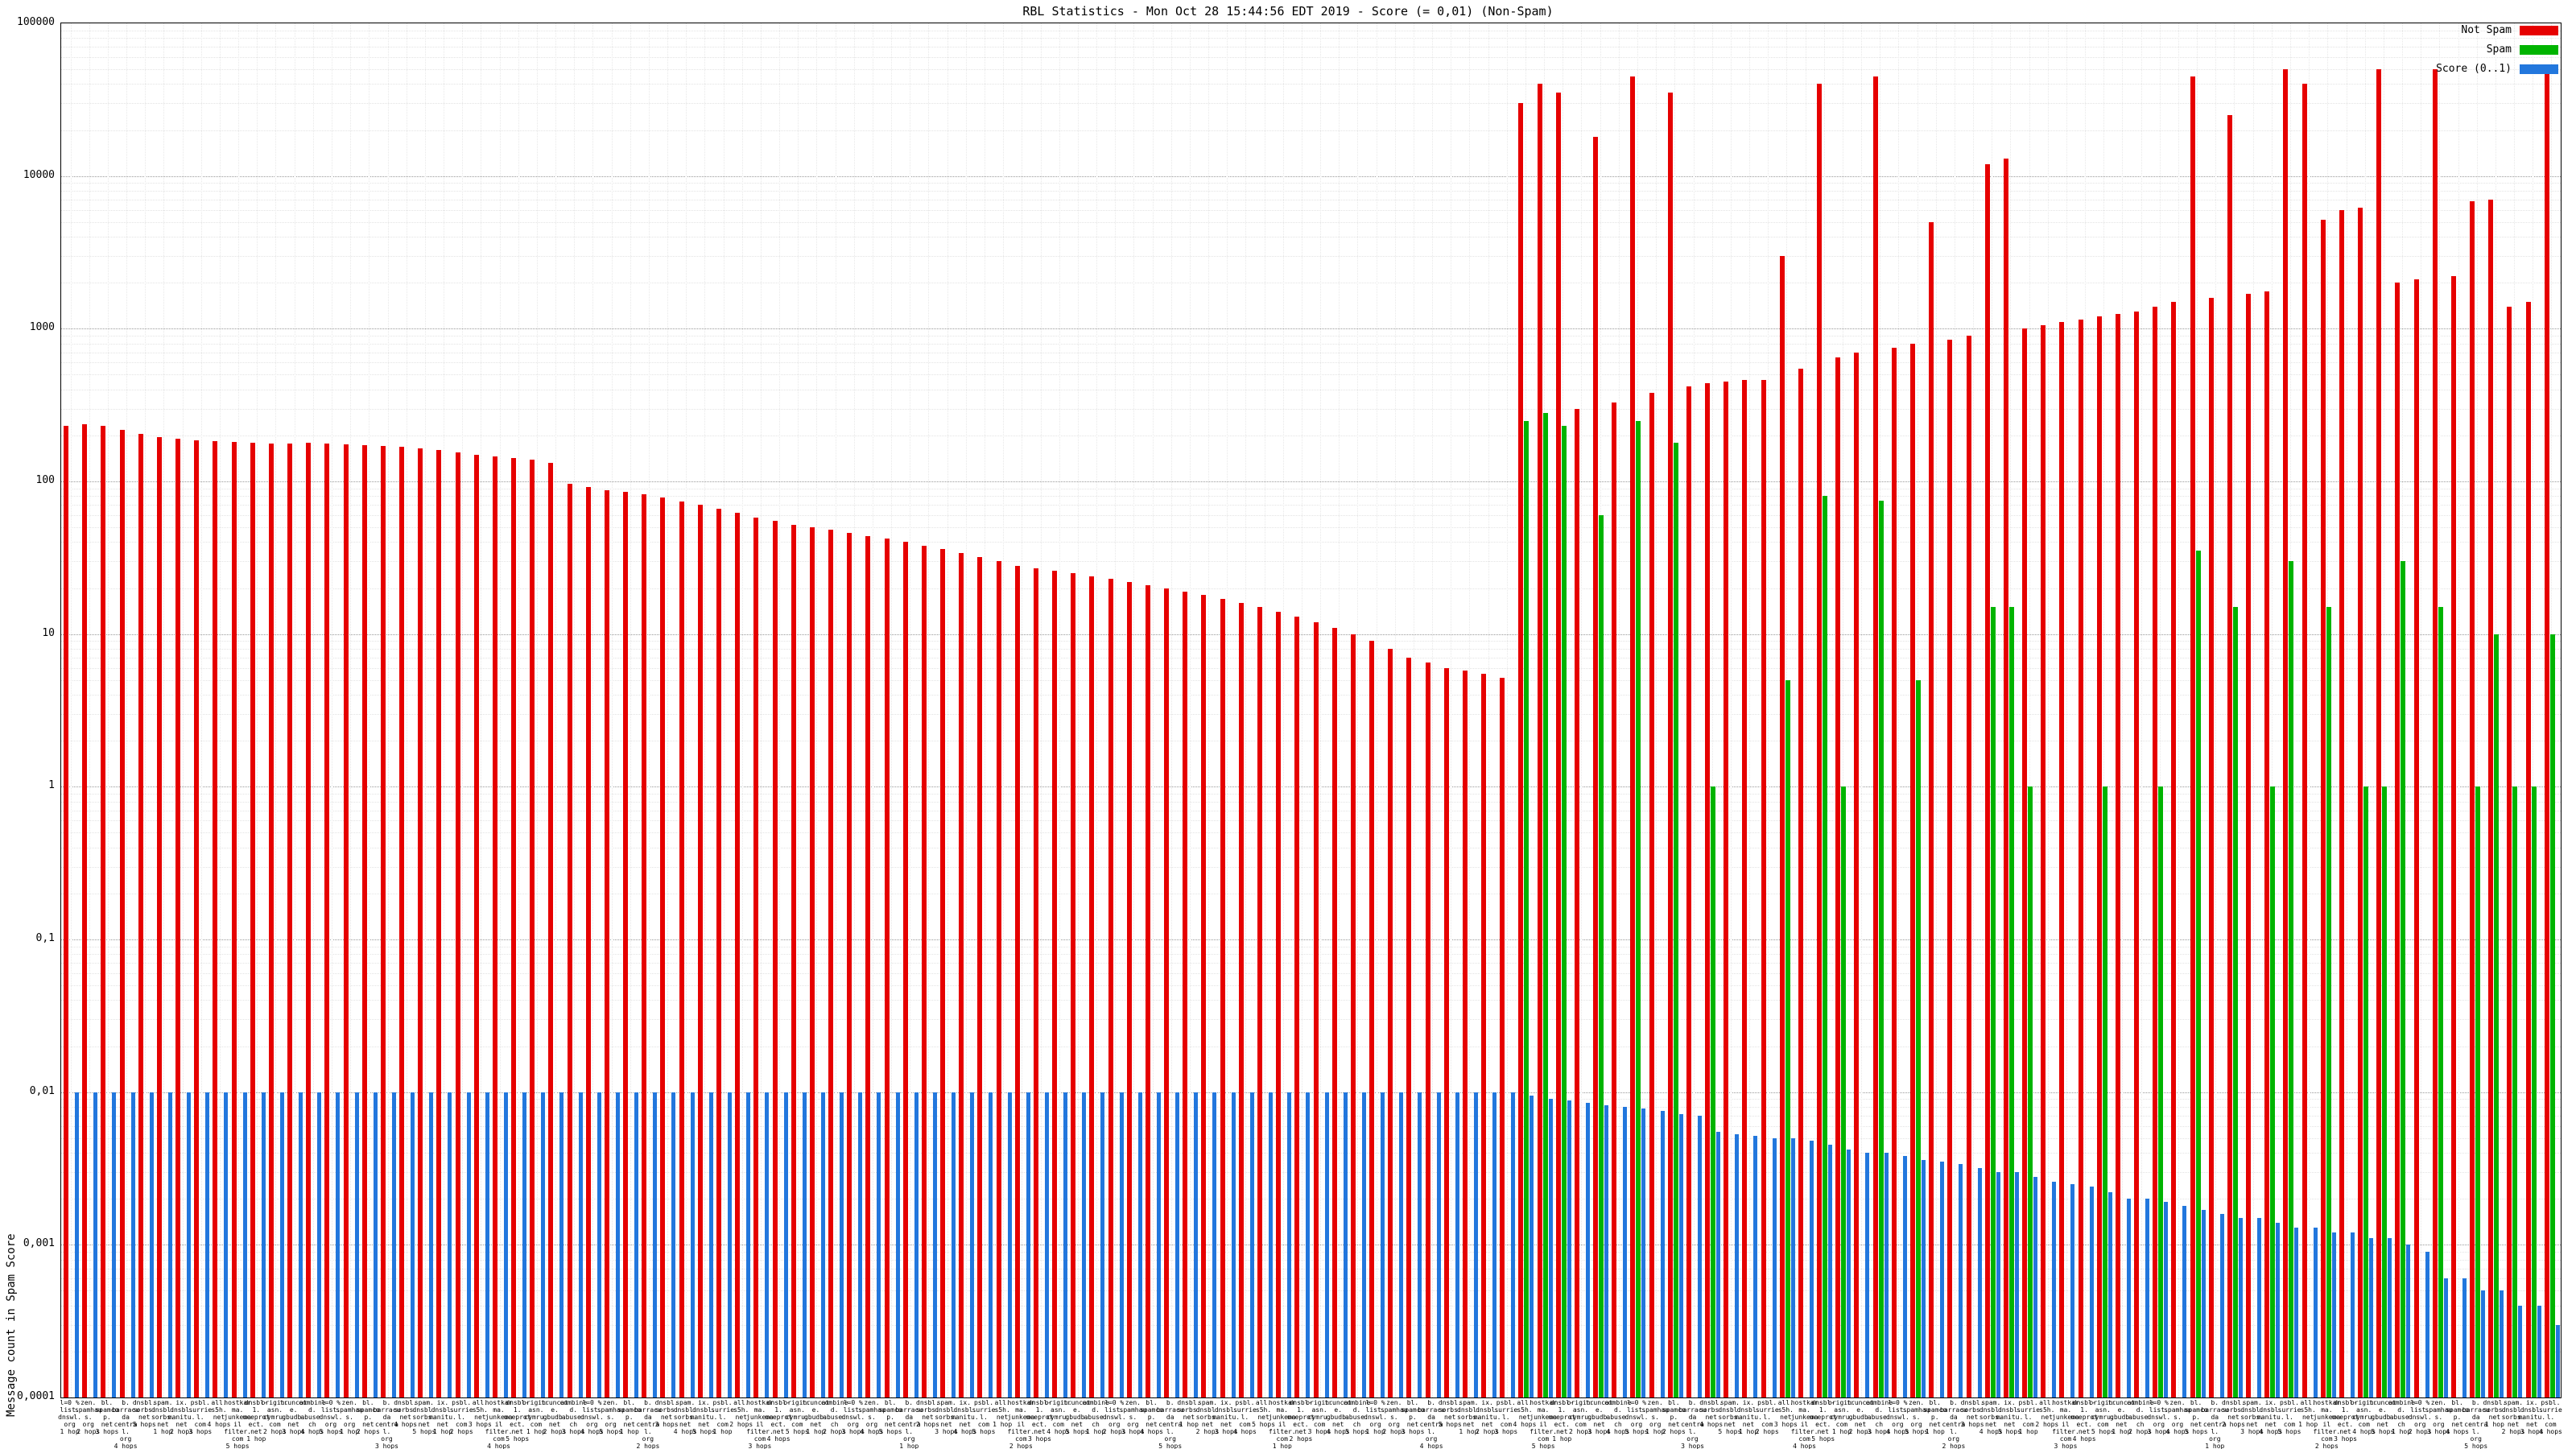 This screenshot has width=2576, height=1449. I want to click on y-tick-label: 0,0001, so click(36, 1396).